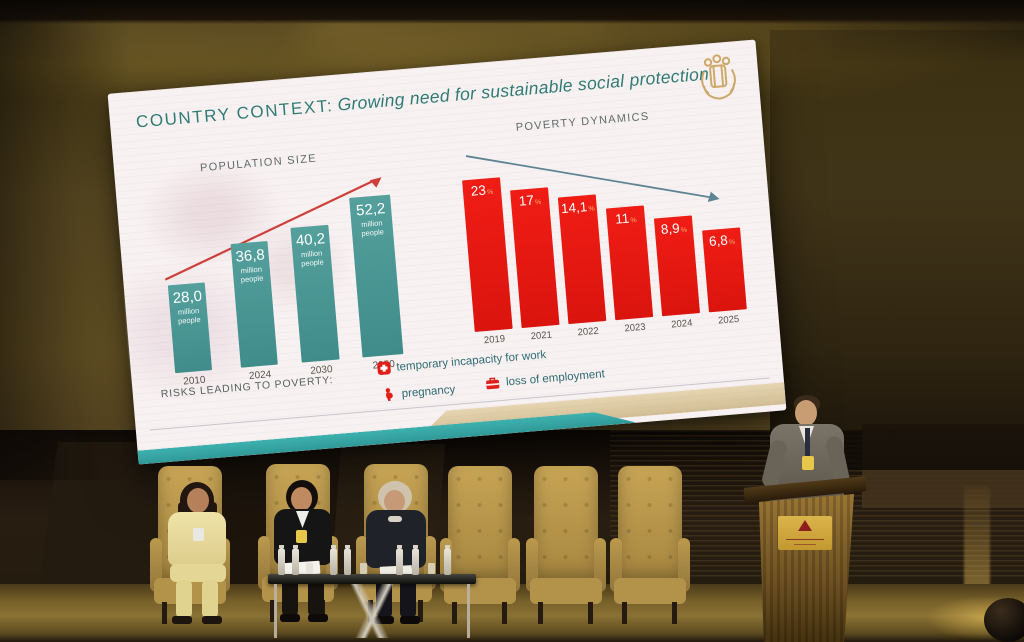  I want to click on hotel-logo-icon, so click(805, 525).